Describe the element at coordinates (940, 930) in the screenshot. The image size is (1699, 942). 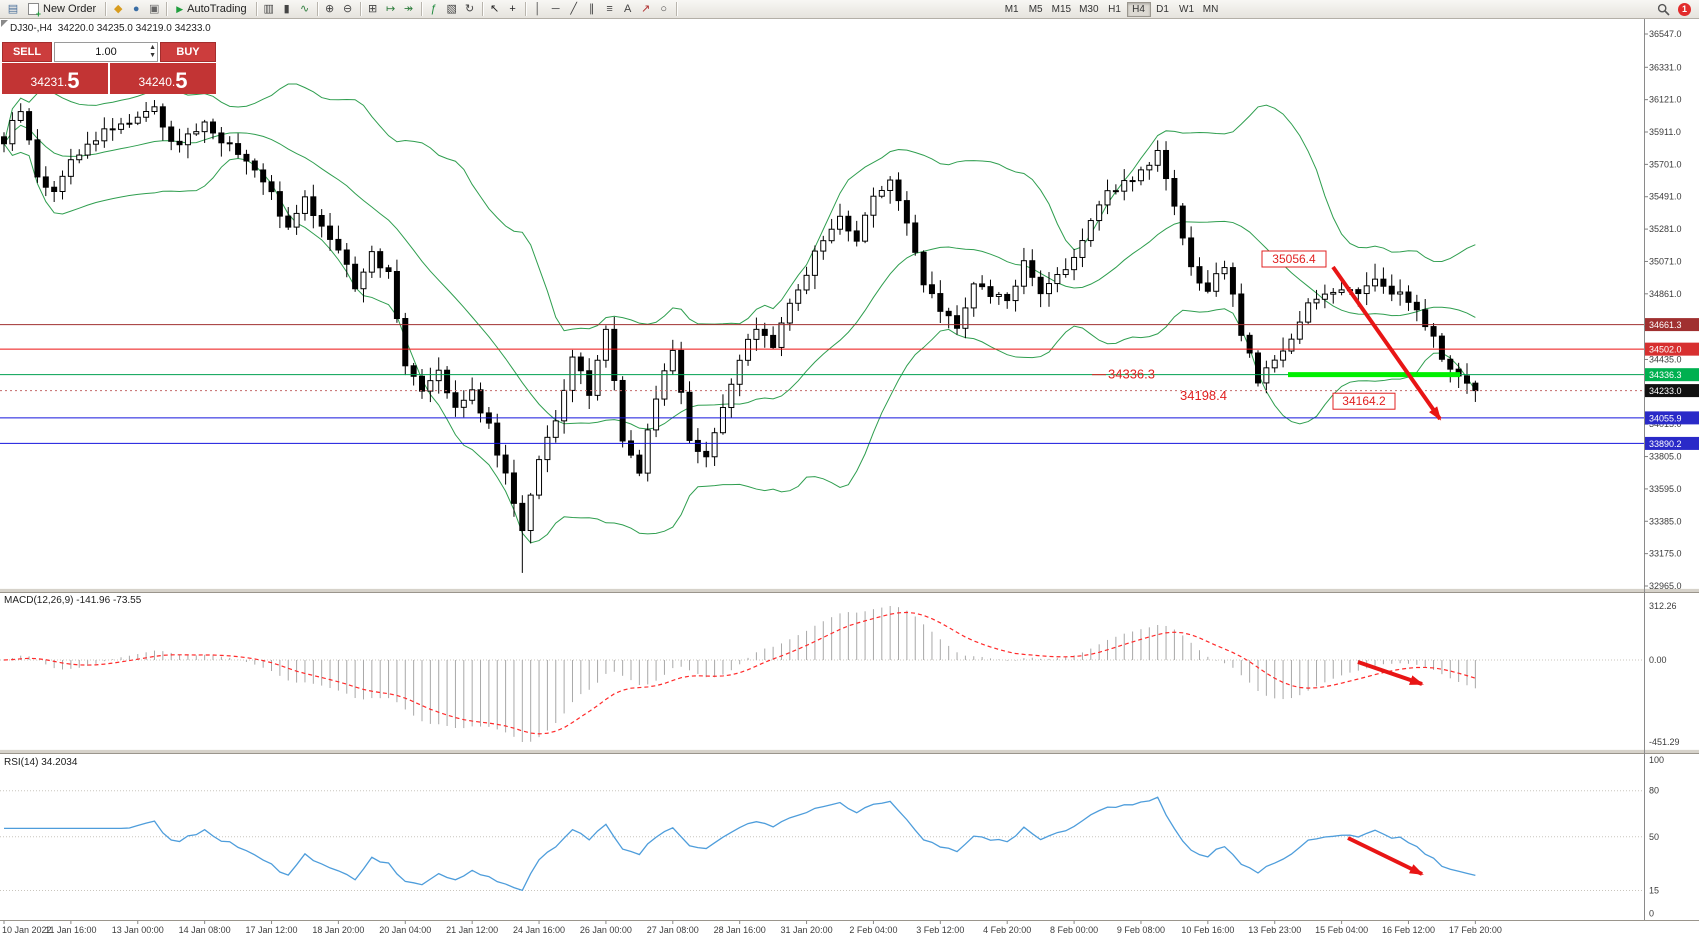
I see `svg-text: 3 Feb 12:00` at that location.